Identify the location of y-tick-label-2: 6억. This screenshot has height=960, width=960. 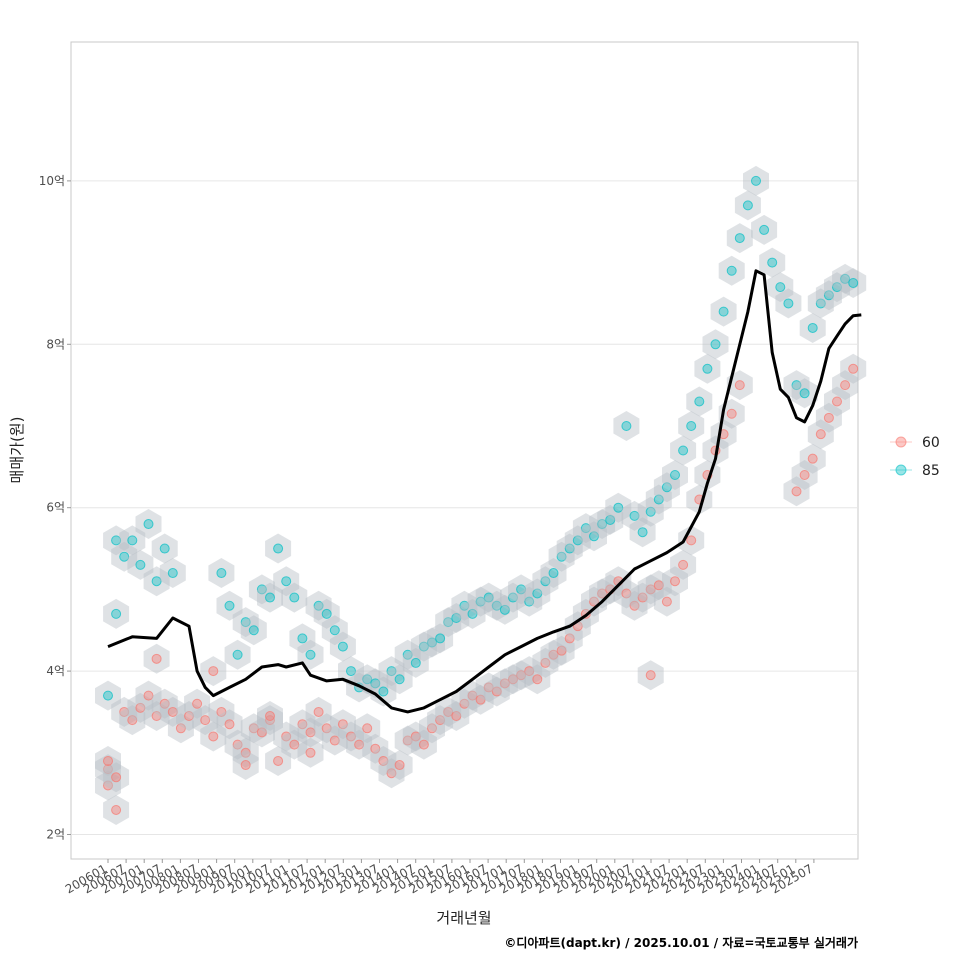
(55, 508).